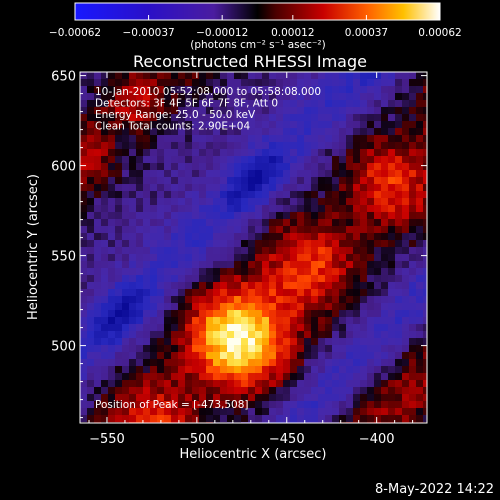 Image resolution: width=500 pixels, height=500 pixels. Describe the element at coordinates (172, 127) in the screenshot. I see `annotation-line: Clean Total counts: 2.90E+04` at that location.